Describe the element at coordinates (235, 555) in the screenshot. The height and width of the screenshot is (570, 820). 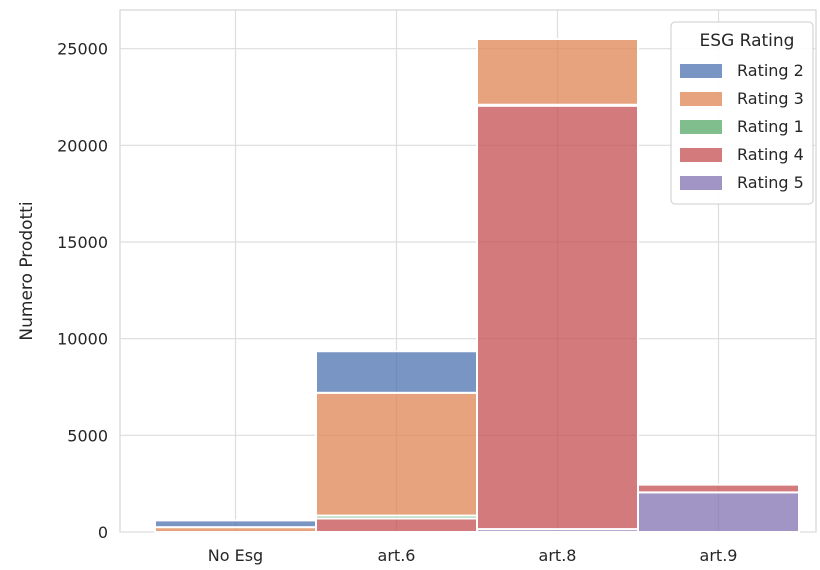
I see `x-tick-label: No Esg` at that location.